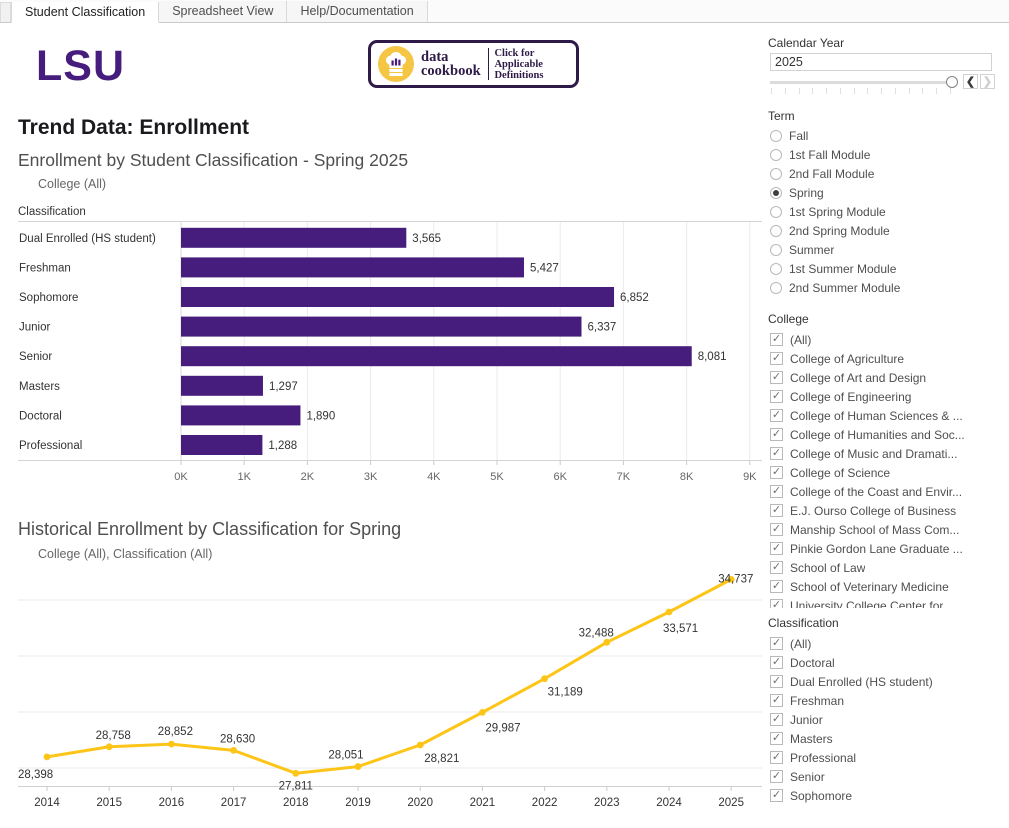  What do you see at coordinates (889, 643) in the screenshot?
I see `classification-option-all: ✓ (All)` at bounding box center [889, 643].